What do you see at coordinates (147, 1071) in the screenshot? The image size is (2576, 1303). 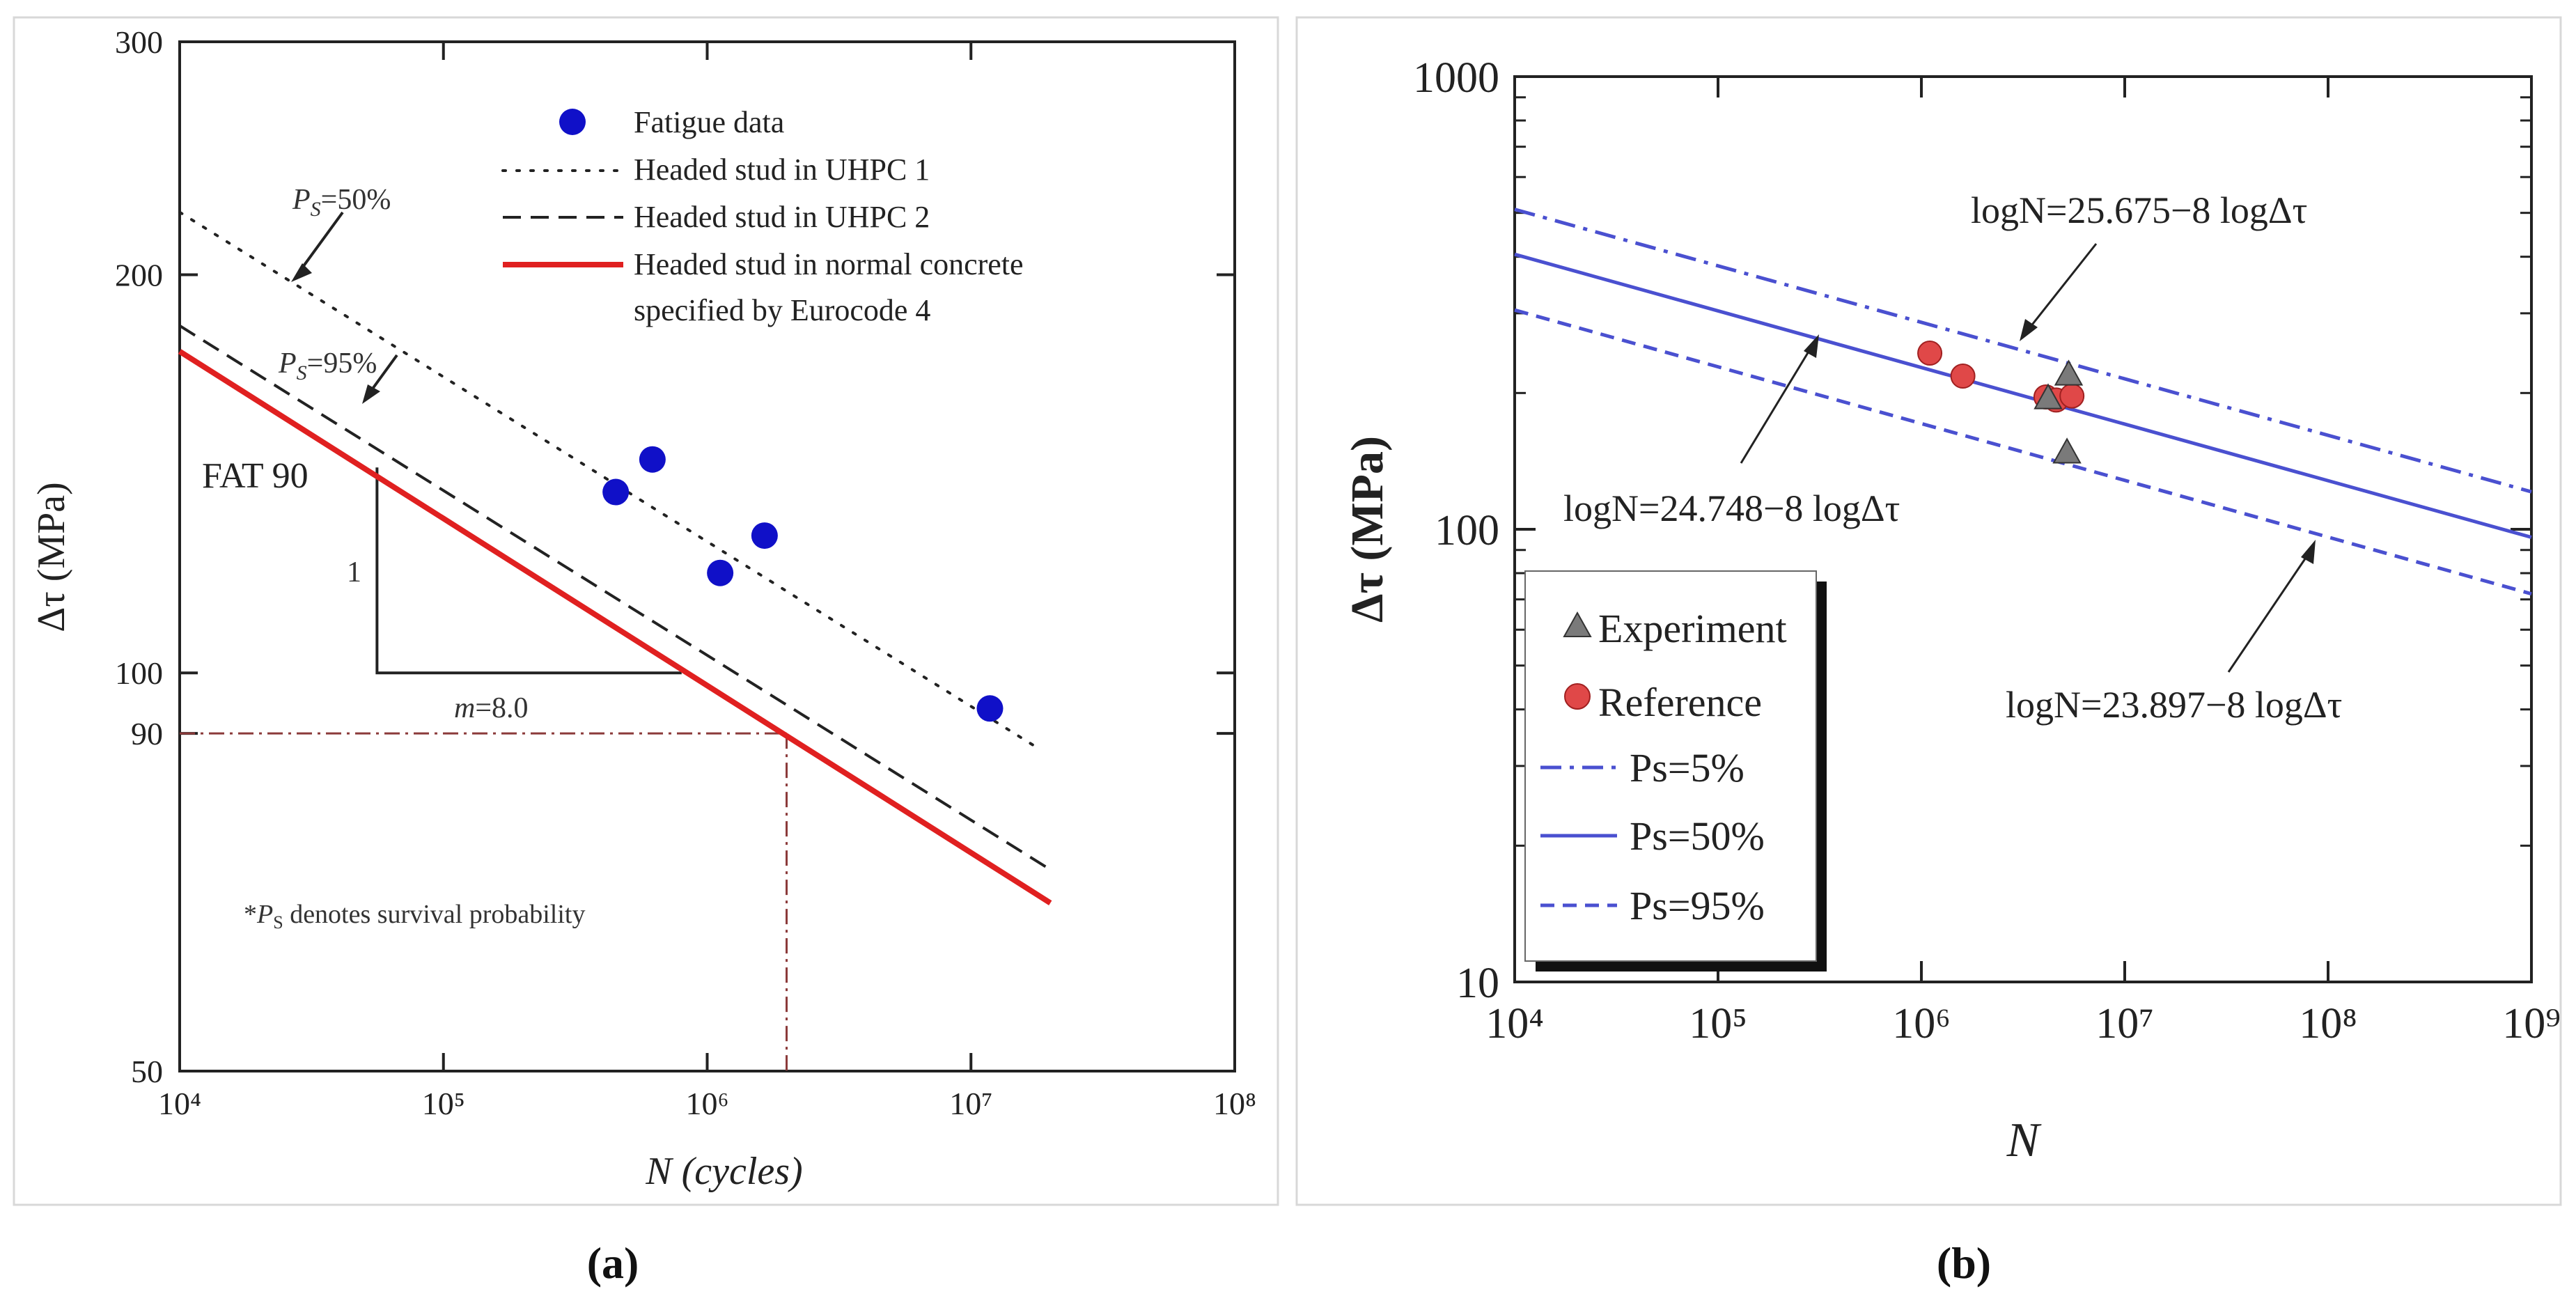 I see `y-tick-label-a: 50` at bounding box center [147, 1071].